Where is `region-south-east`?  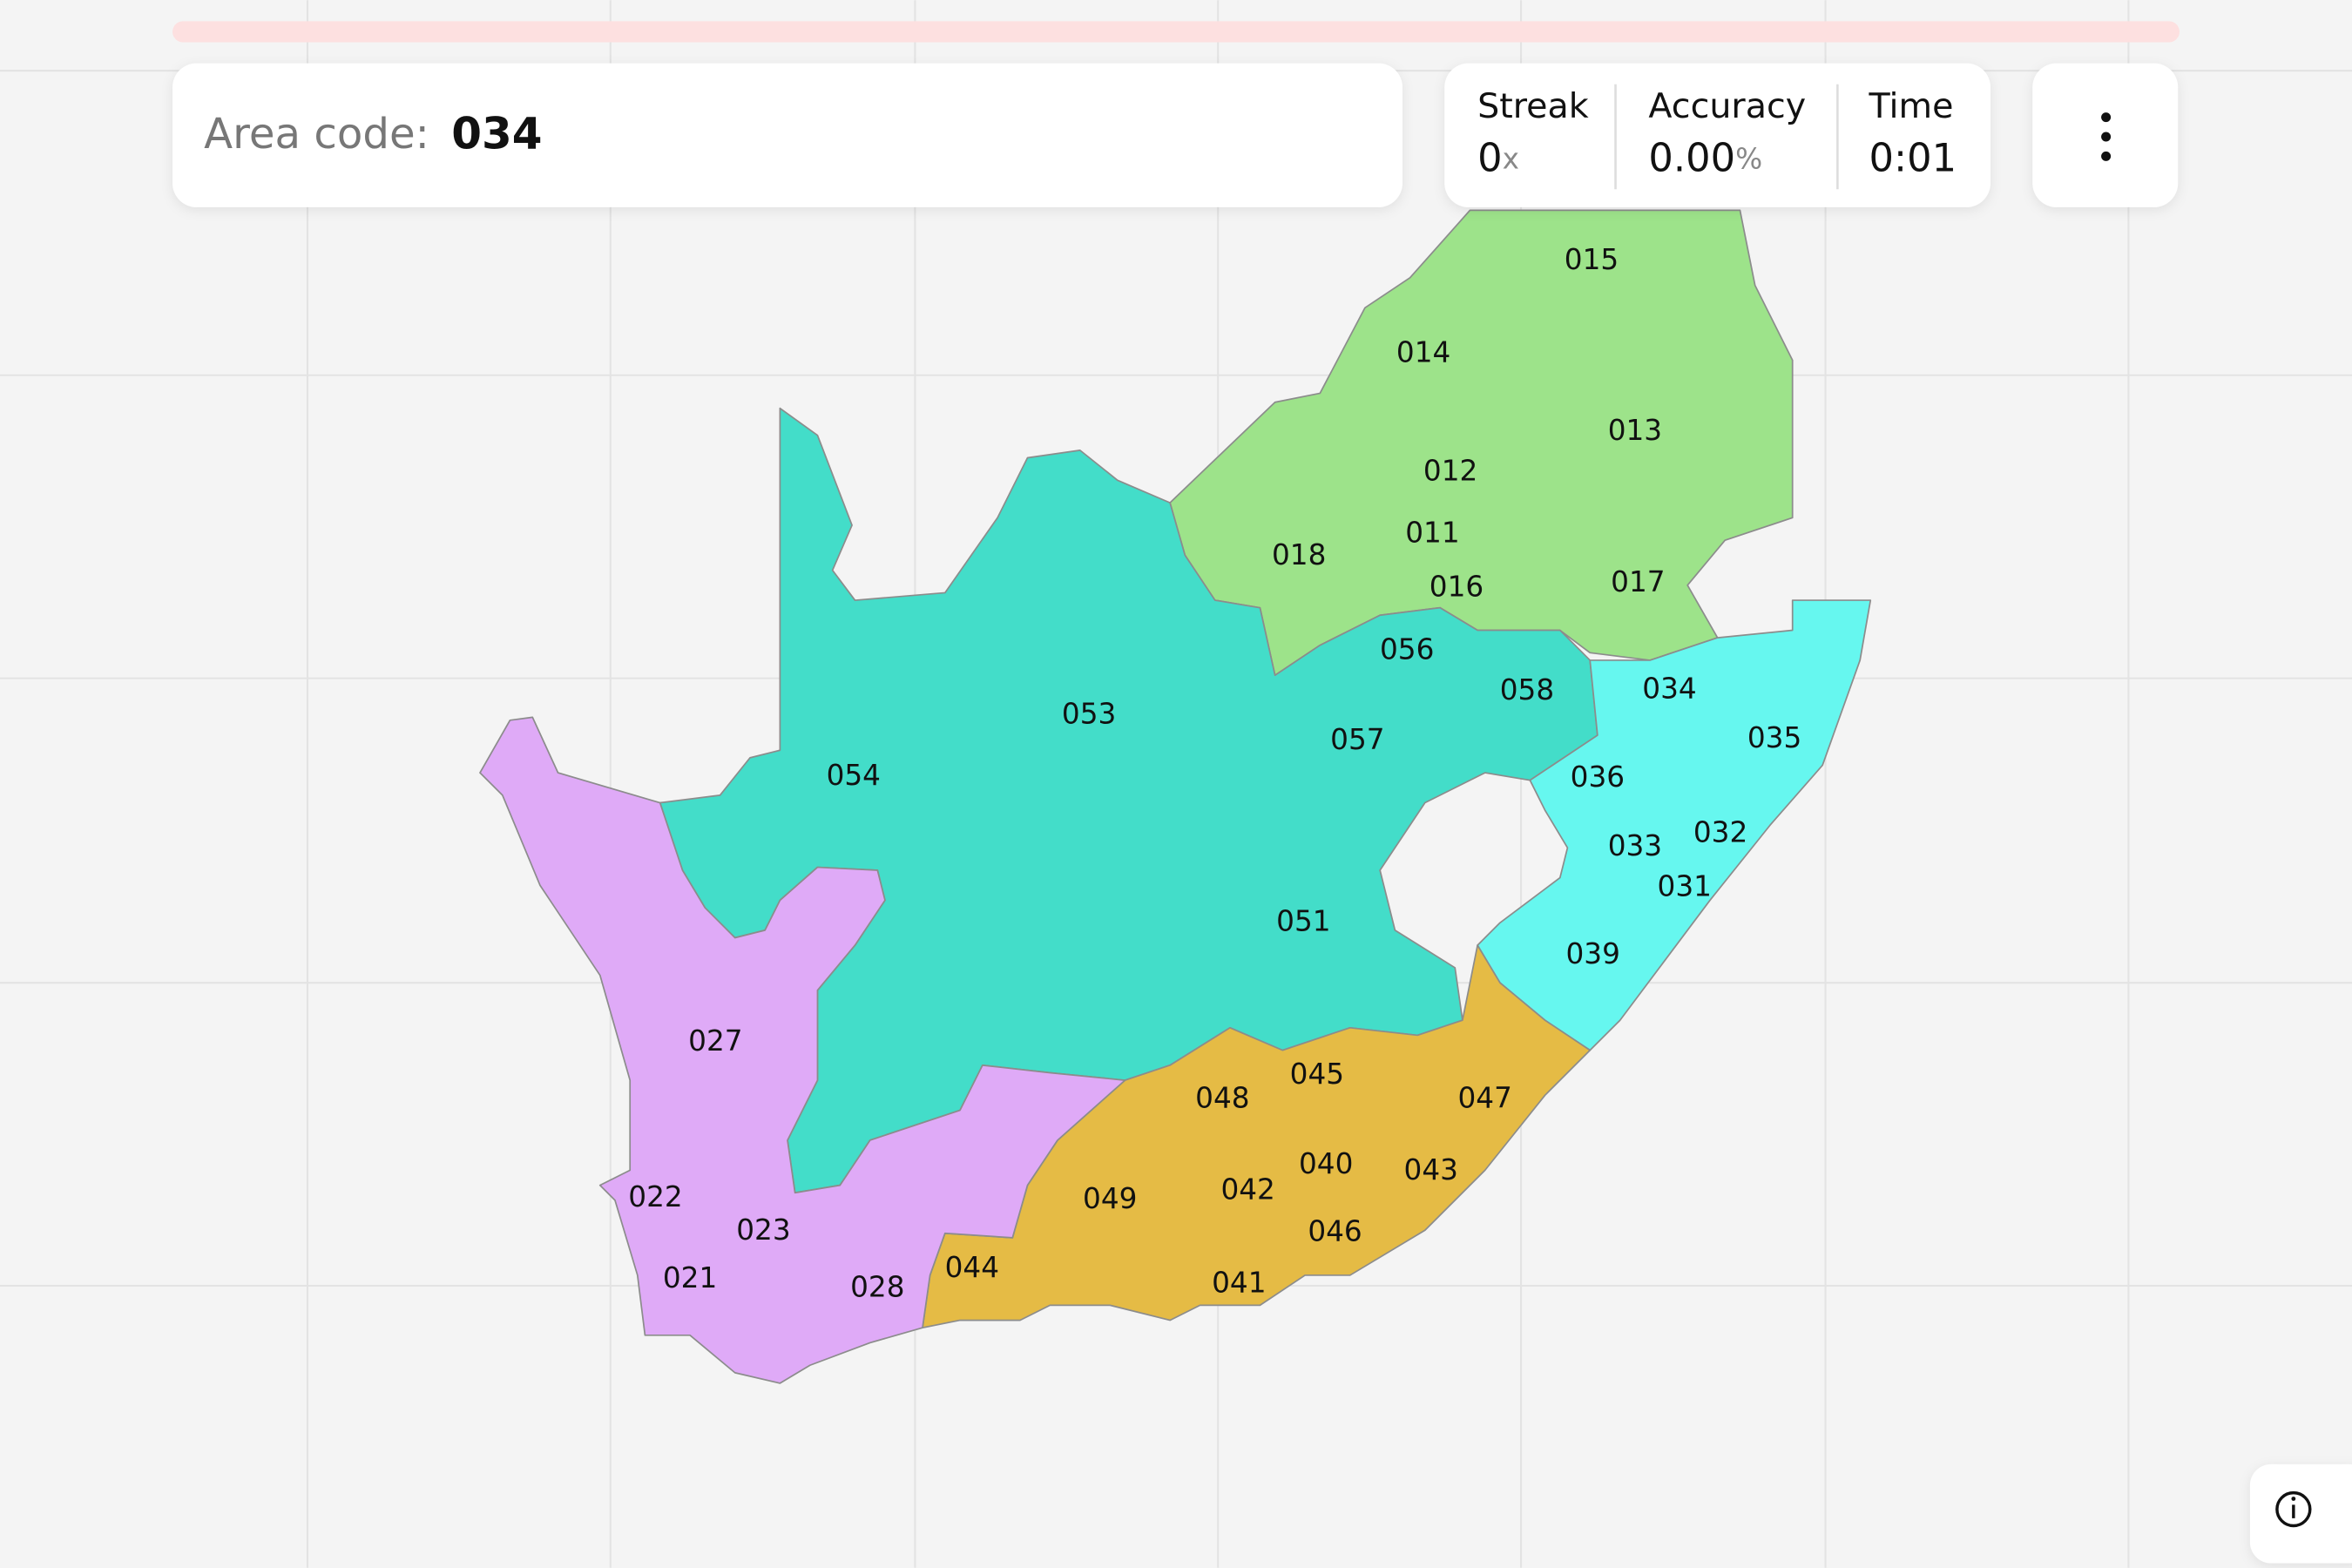 region-south-east is located at coordinates (1257, 1136).